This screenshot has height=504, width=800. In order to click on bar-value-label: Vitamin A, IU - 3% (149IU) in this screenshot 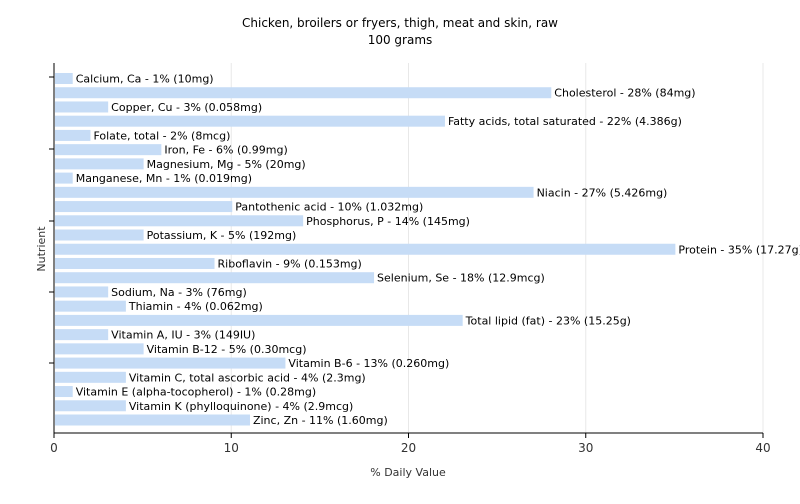, I will do `click(183, 335)`.